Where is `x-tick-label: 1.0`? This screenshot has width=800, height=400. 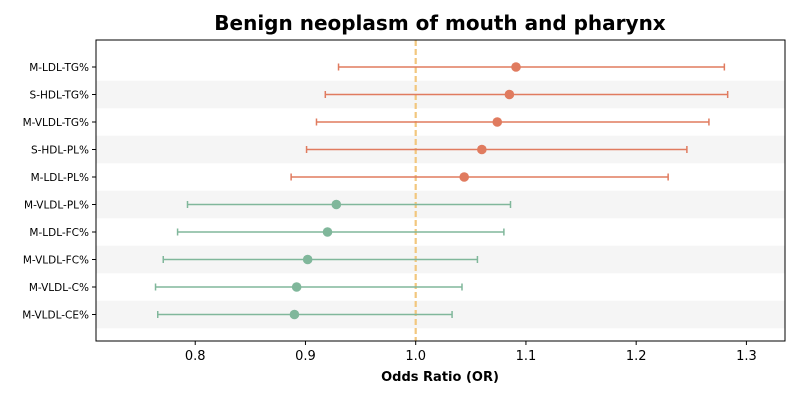 x-tick-label: 1.0 is located at coordinates (415, 356).